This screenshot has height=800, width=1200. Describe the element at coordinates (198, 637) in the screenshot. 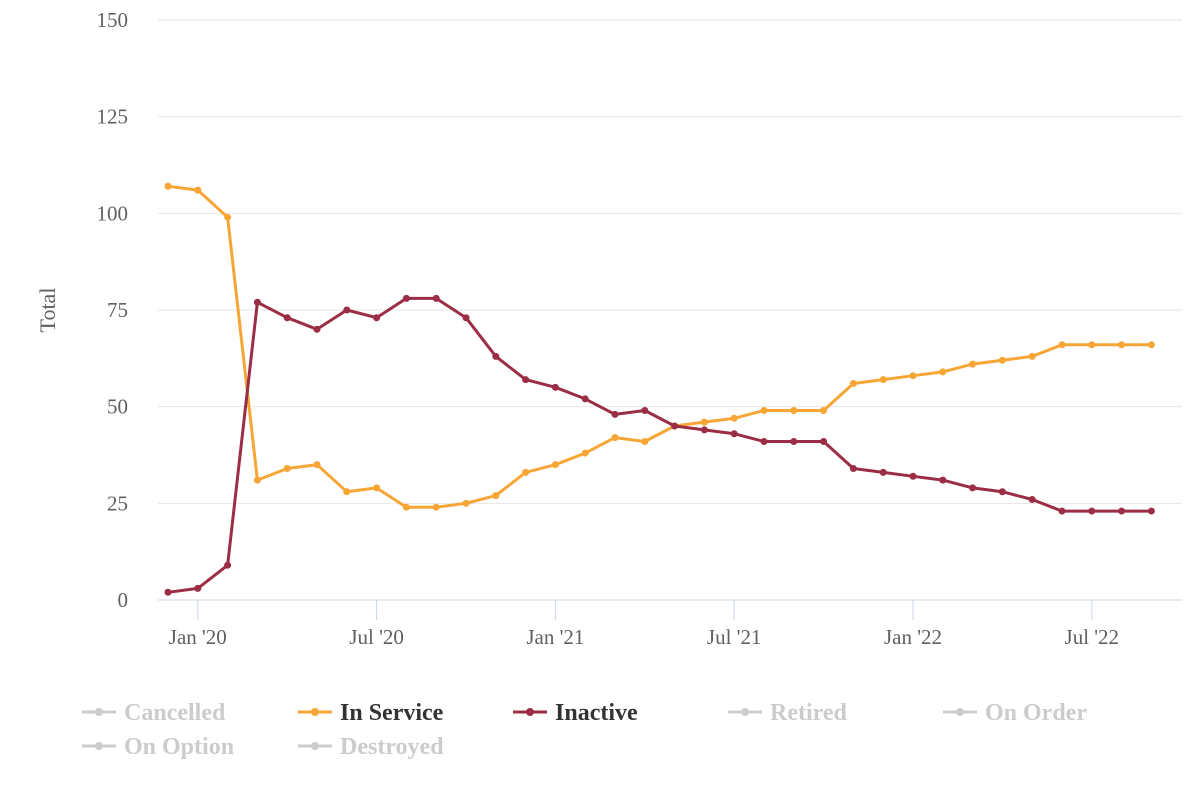

I see `x-tick-label: Jan '20` at that location.